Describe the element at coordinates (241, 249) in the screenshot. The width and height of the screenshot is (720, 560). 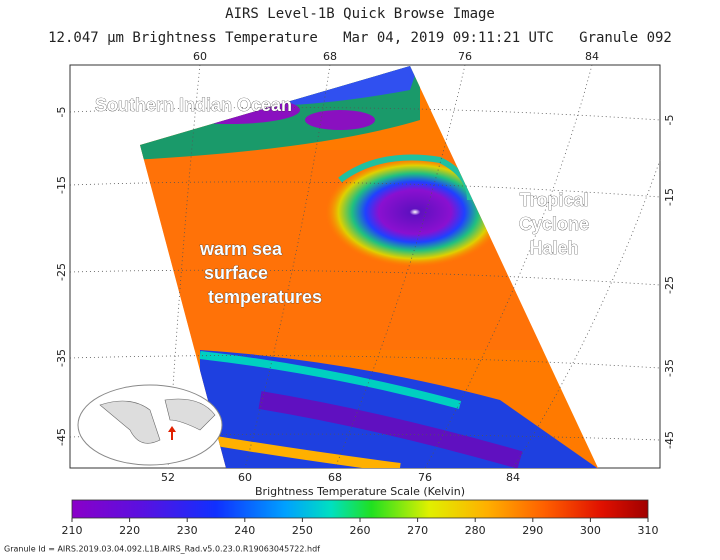
I see `map-annotation: warm sea` at that location.